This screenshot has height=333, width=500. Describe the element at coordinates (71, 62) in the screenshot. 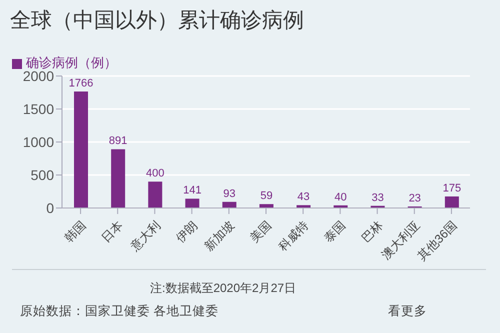

I see `legend-label: 确诊病例（例）` at that location.